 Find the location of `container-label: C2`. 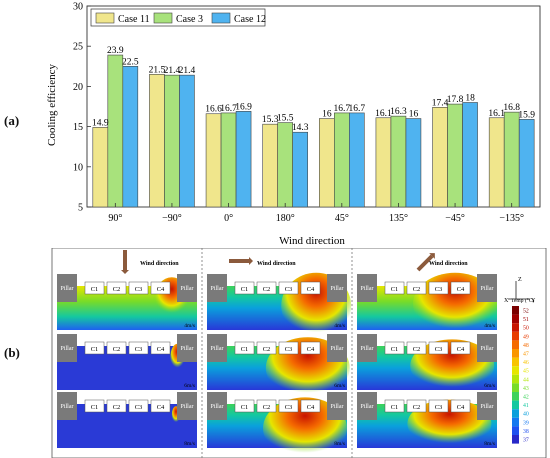

container-label: C2 is located at coordinates (417, 407).